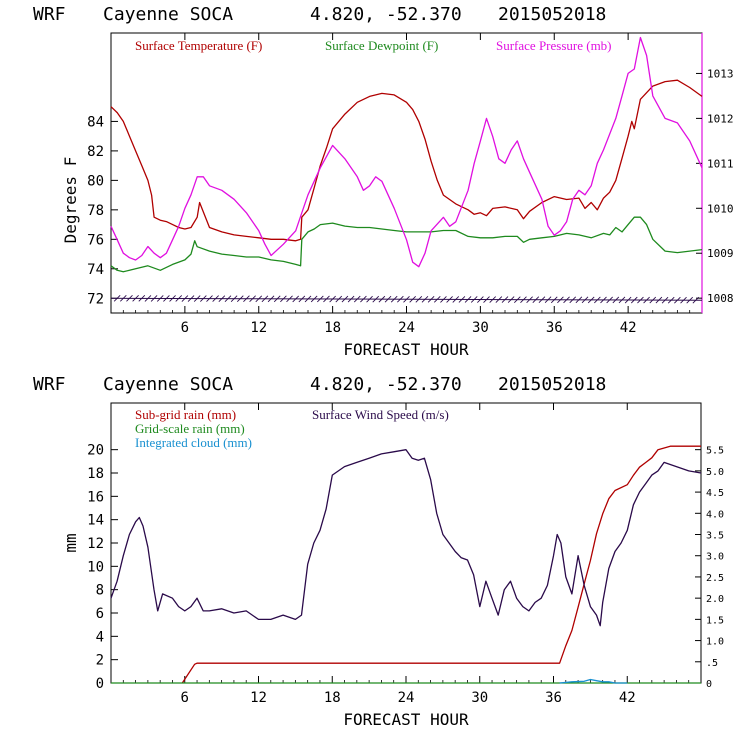 The height and width of the screenshot is (740, 740). Describe the element at coordinates (95, 211) in the screenshot. I see `y-tick-label: 78` at that location.